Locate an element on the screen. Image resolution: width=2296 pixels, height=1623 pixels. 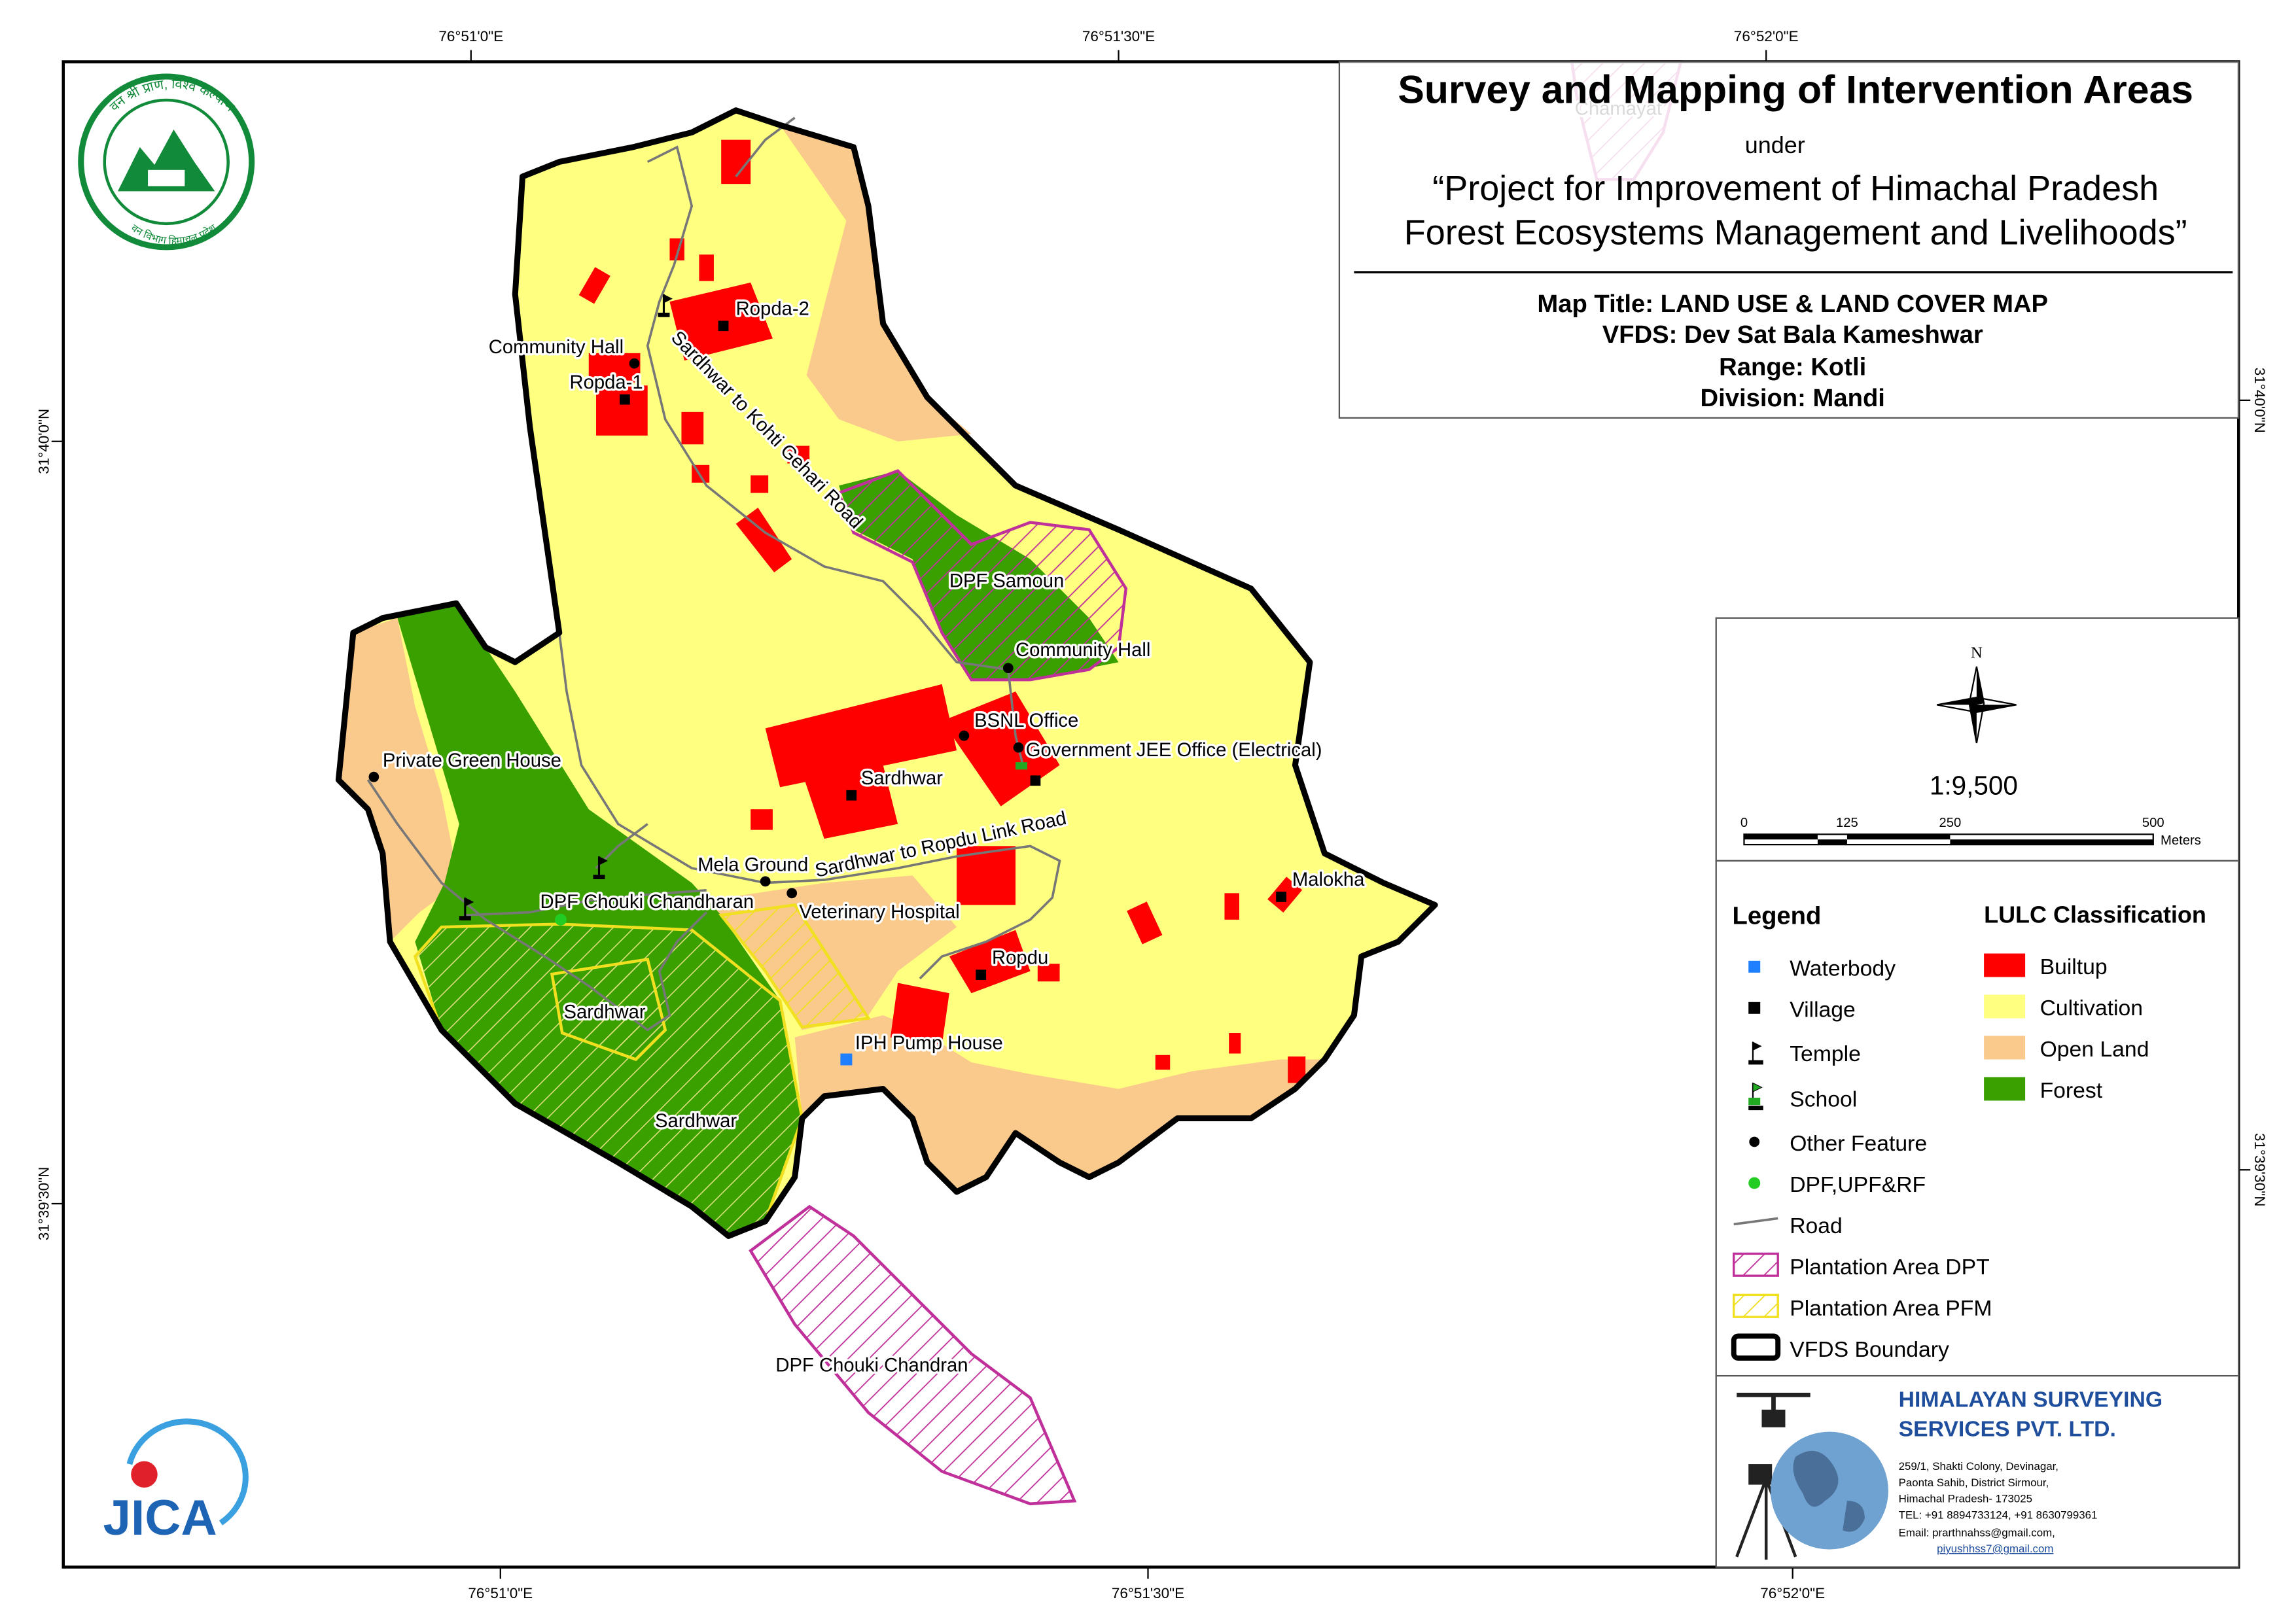
place-label: DPF Samoun is located at coordinates (1006, 581).